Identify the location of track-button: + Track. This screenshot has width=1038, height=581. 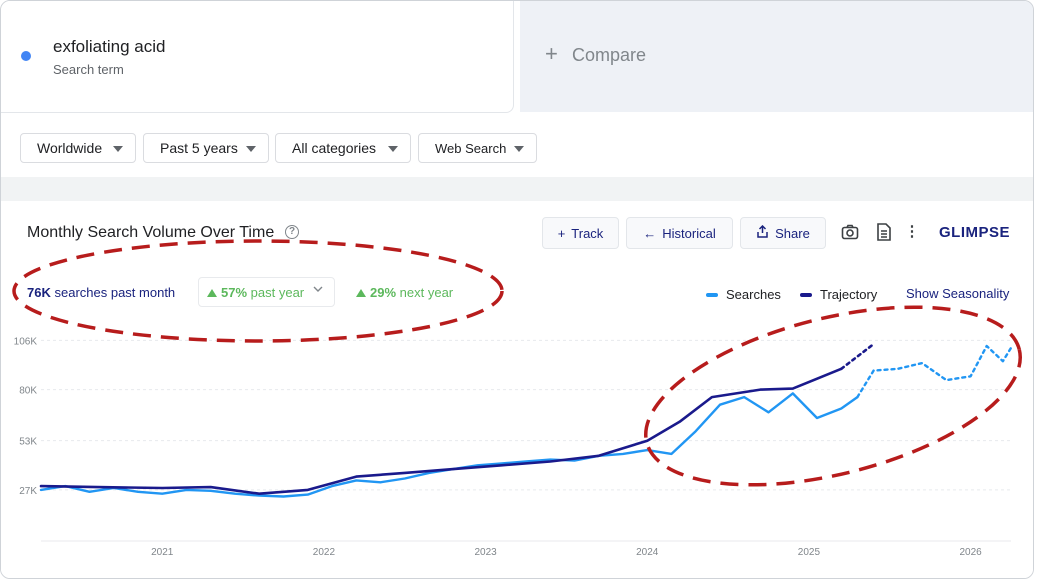
(580, 233).